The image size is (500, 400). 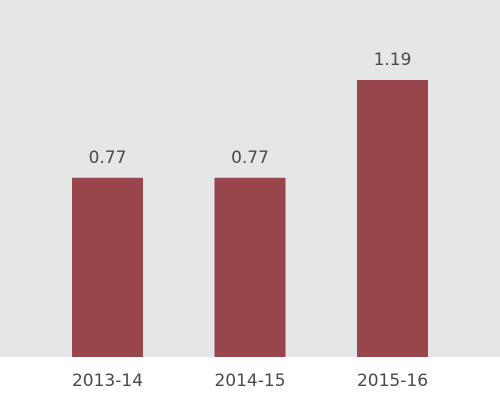 I want to click on x-tick-label: 2015-16, so click(x=392, y=381).